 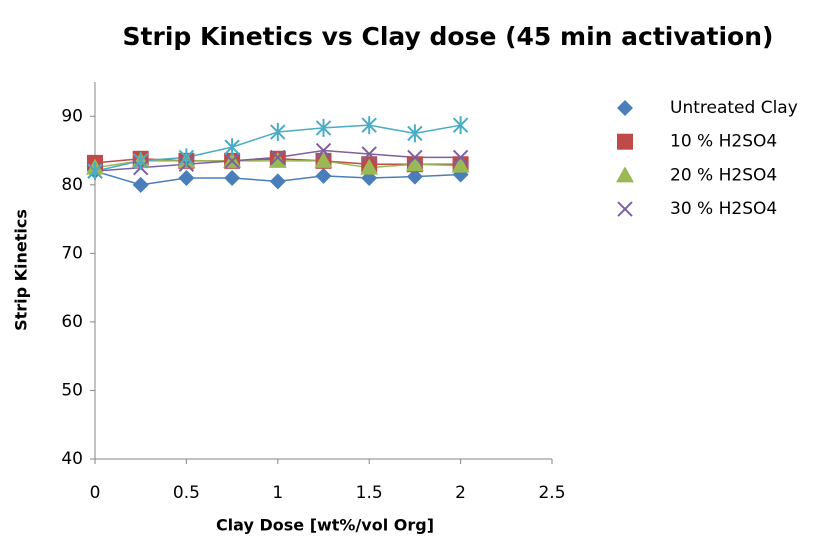 What do you see at coordinates (723, 142) in the screenshot?
I see `legend-label: 10 % H2SO4` at bounding box center [723, 142].